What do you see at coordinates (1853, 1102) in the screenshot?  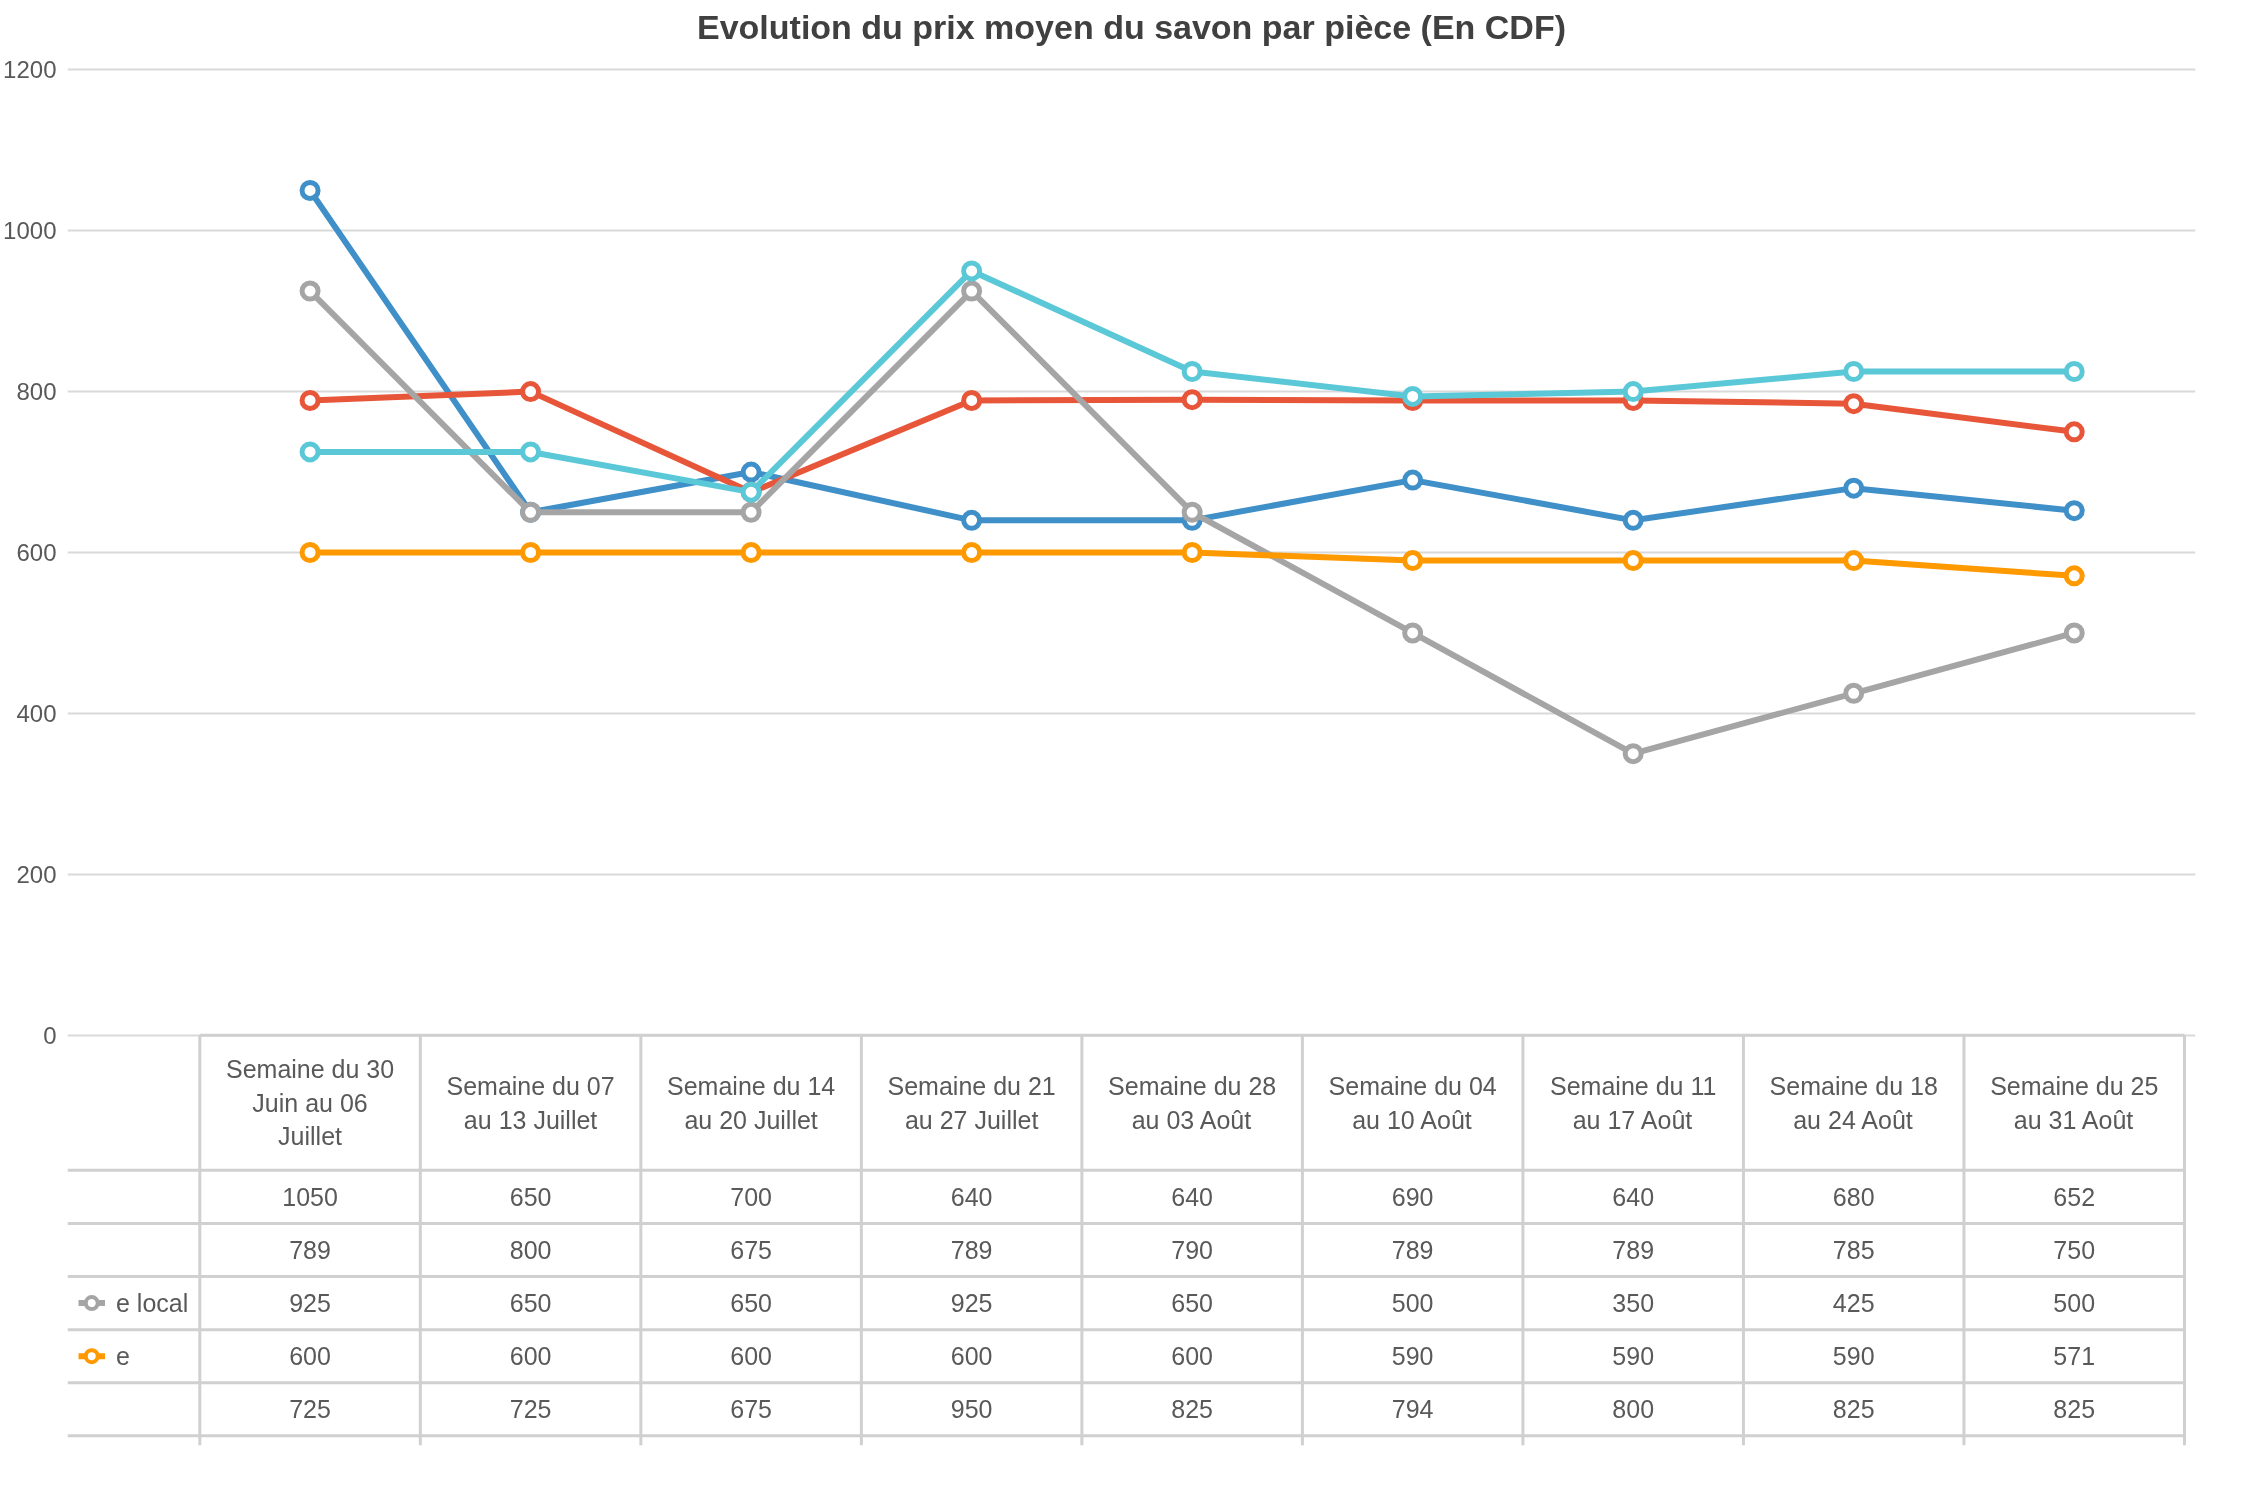 I see `x-tick-label: Semaine du 18 au 24 Août` at bounding box center [1853, 1102].